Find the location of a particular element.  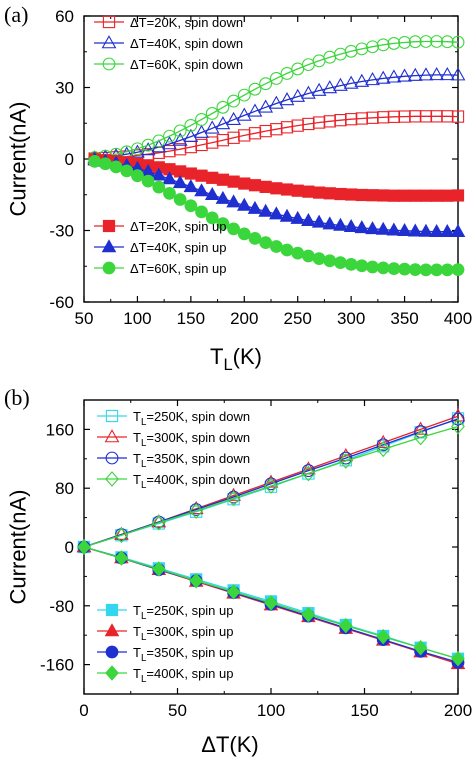

legend-label: ΔT=40K, spin up is located at coordinates (178, 247).